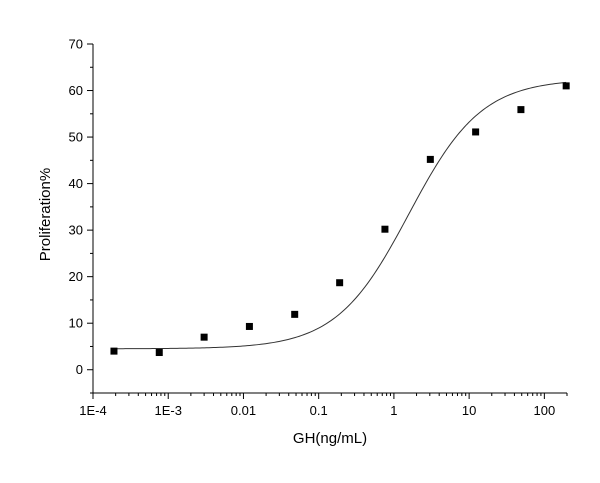 The height and width of the screenshot is (483, 600). Describe the element at coordinates (92, 410) in the screenshot. I see `x-tick-label: 1E-4` at that location.